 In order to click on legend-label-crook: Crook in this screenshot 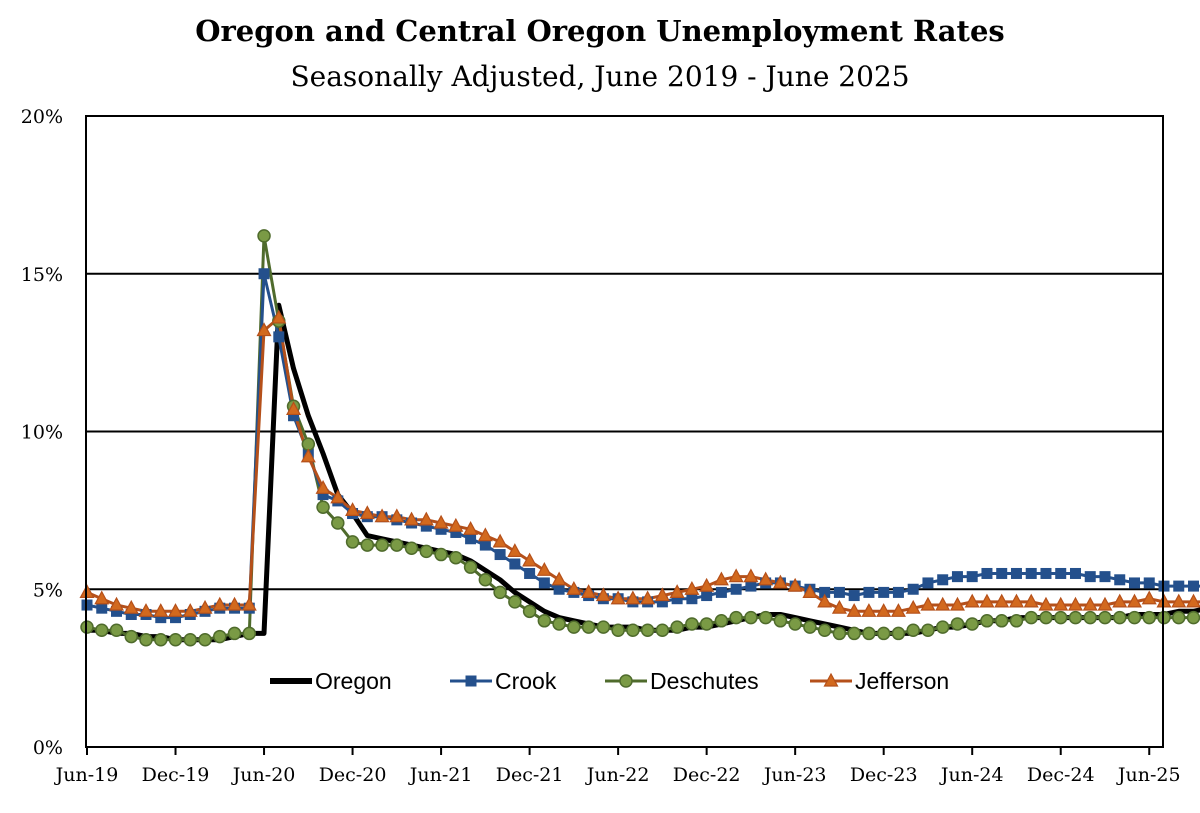, I will do `click(526, 681)`.